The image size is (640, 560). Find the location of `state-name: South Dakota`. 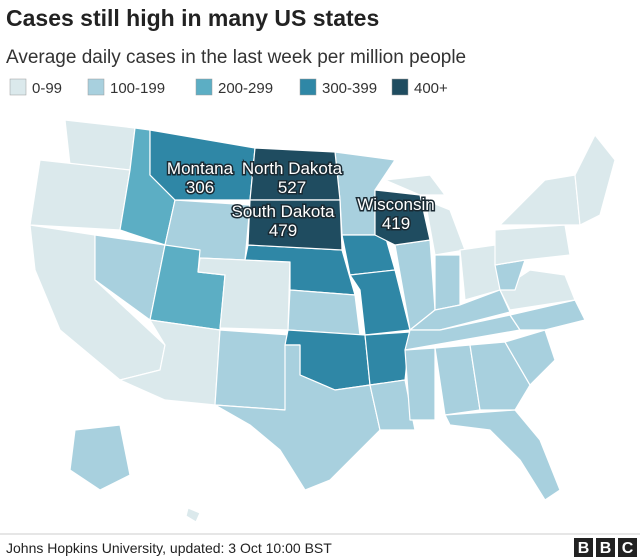

state-name: South Dakota is located at coordinates (283, 211).